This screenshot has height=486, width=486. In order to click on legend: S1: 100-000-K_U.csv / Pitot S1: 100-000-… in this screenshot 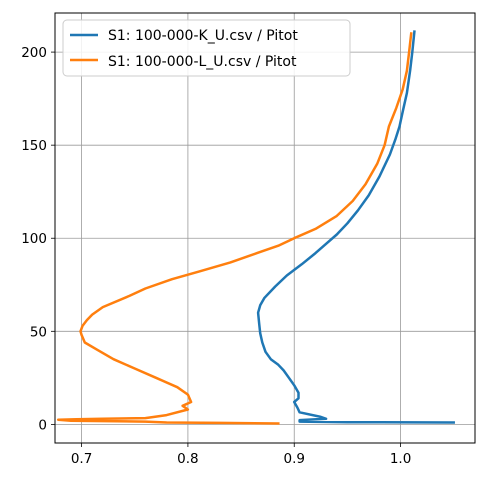, I will do `click(206, 48)`.